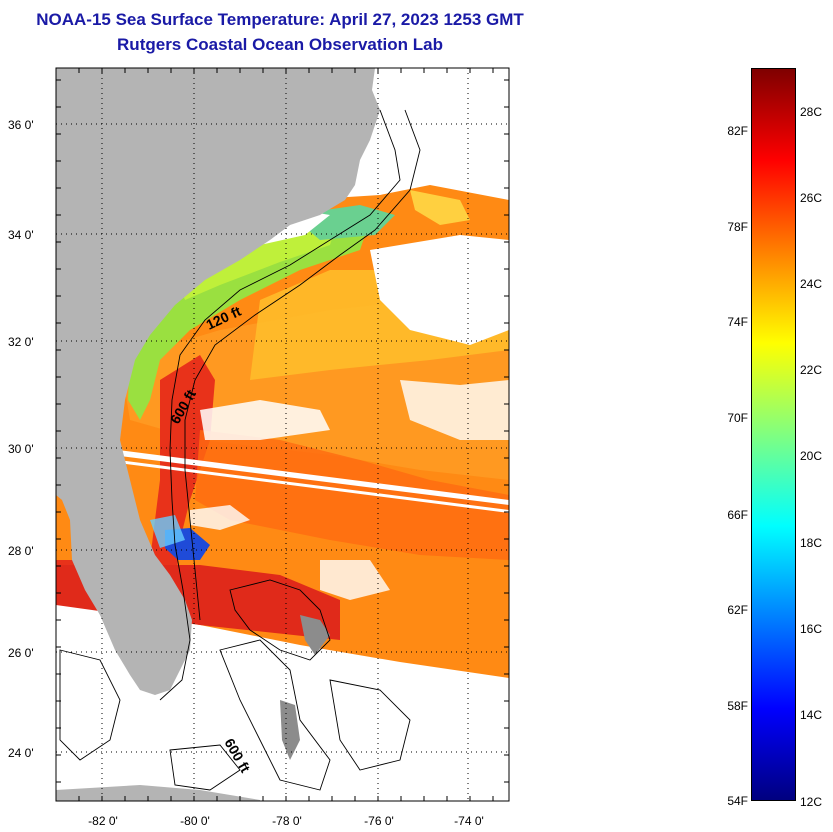  Describe the element at coordinates (21, 342) in the screenshot. I see `lat-label-32: 32 0'` at that location.